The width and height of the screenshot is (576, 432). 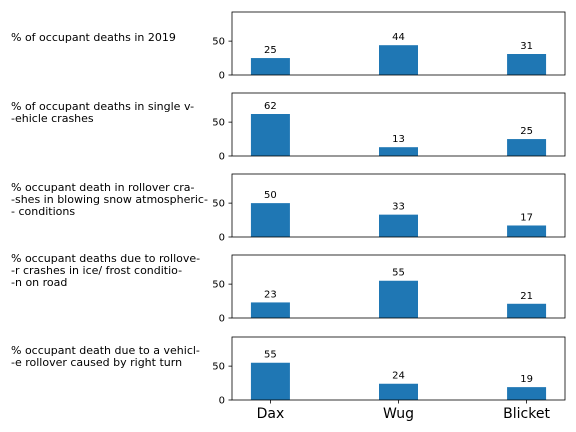 What do you see at coordinates (398, 139) in the screenshot?
I see `bar-value-label: 13` at bounding box center [398, 139].